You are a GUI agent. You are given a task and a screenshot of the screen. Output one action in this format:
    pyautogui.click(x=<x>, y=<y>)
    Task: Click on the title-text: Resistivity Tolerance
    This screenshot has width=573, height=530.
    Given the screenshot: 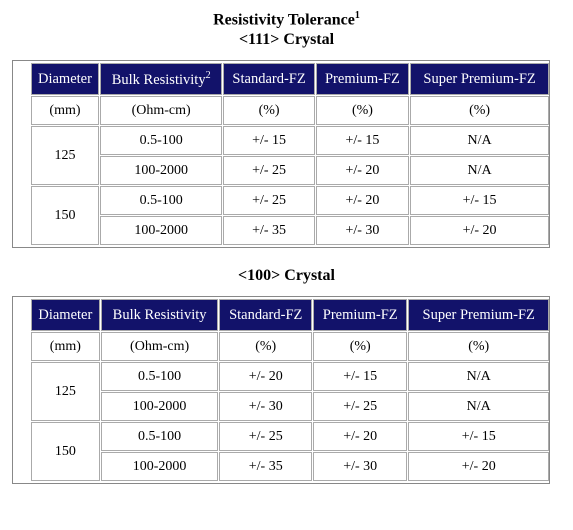 What is the action you would take?
    pyautogui.click(x=284, y=20)
    